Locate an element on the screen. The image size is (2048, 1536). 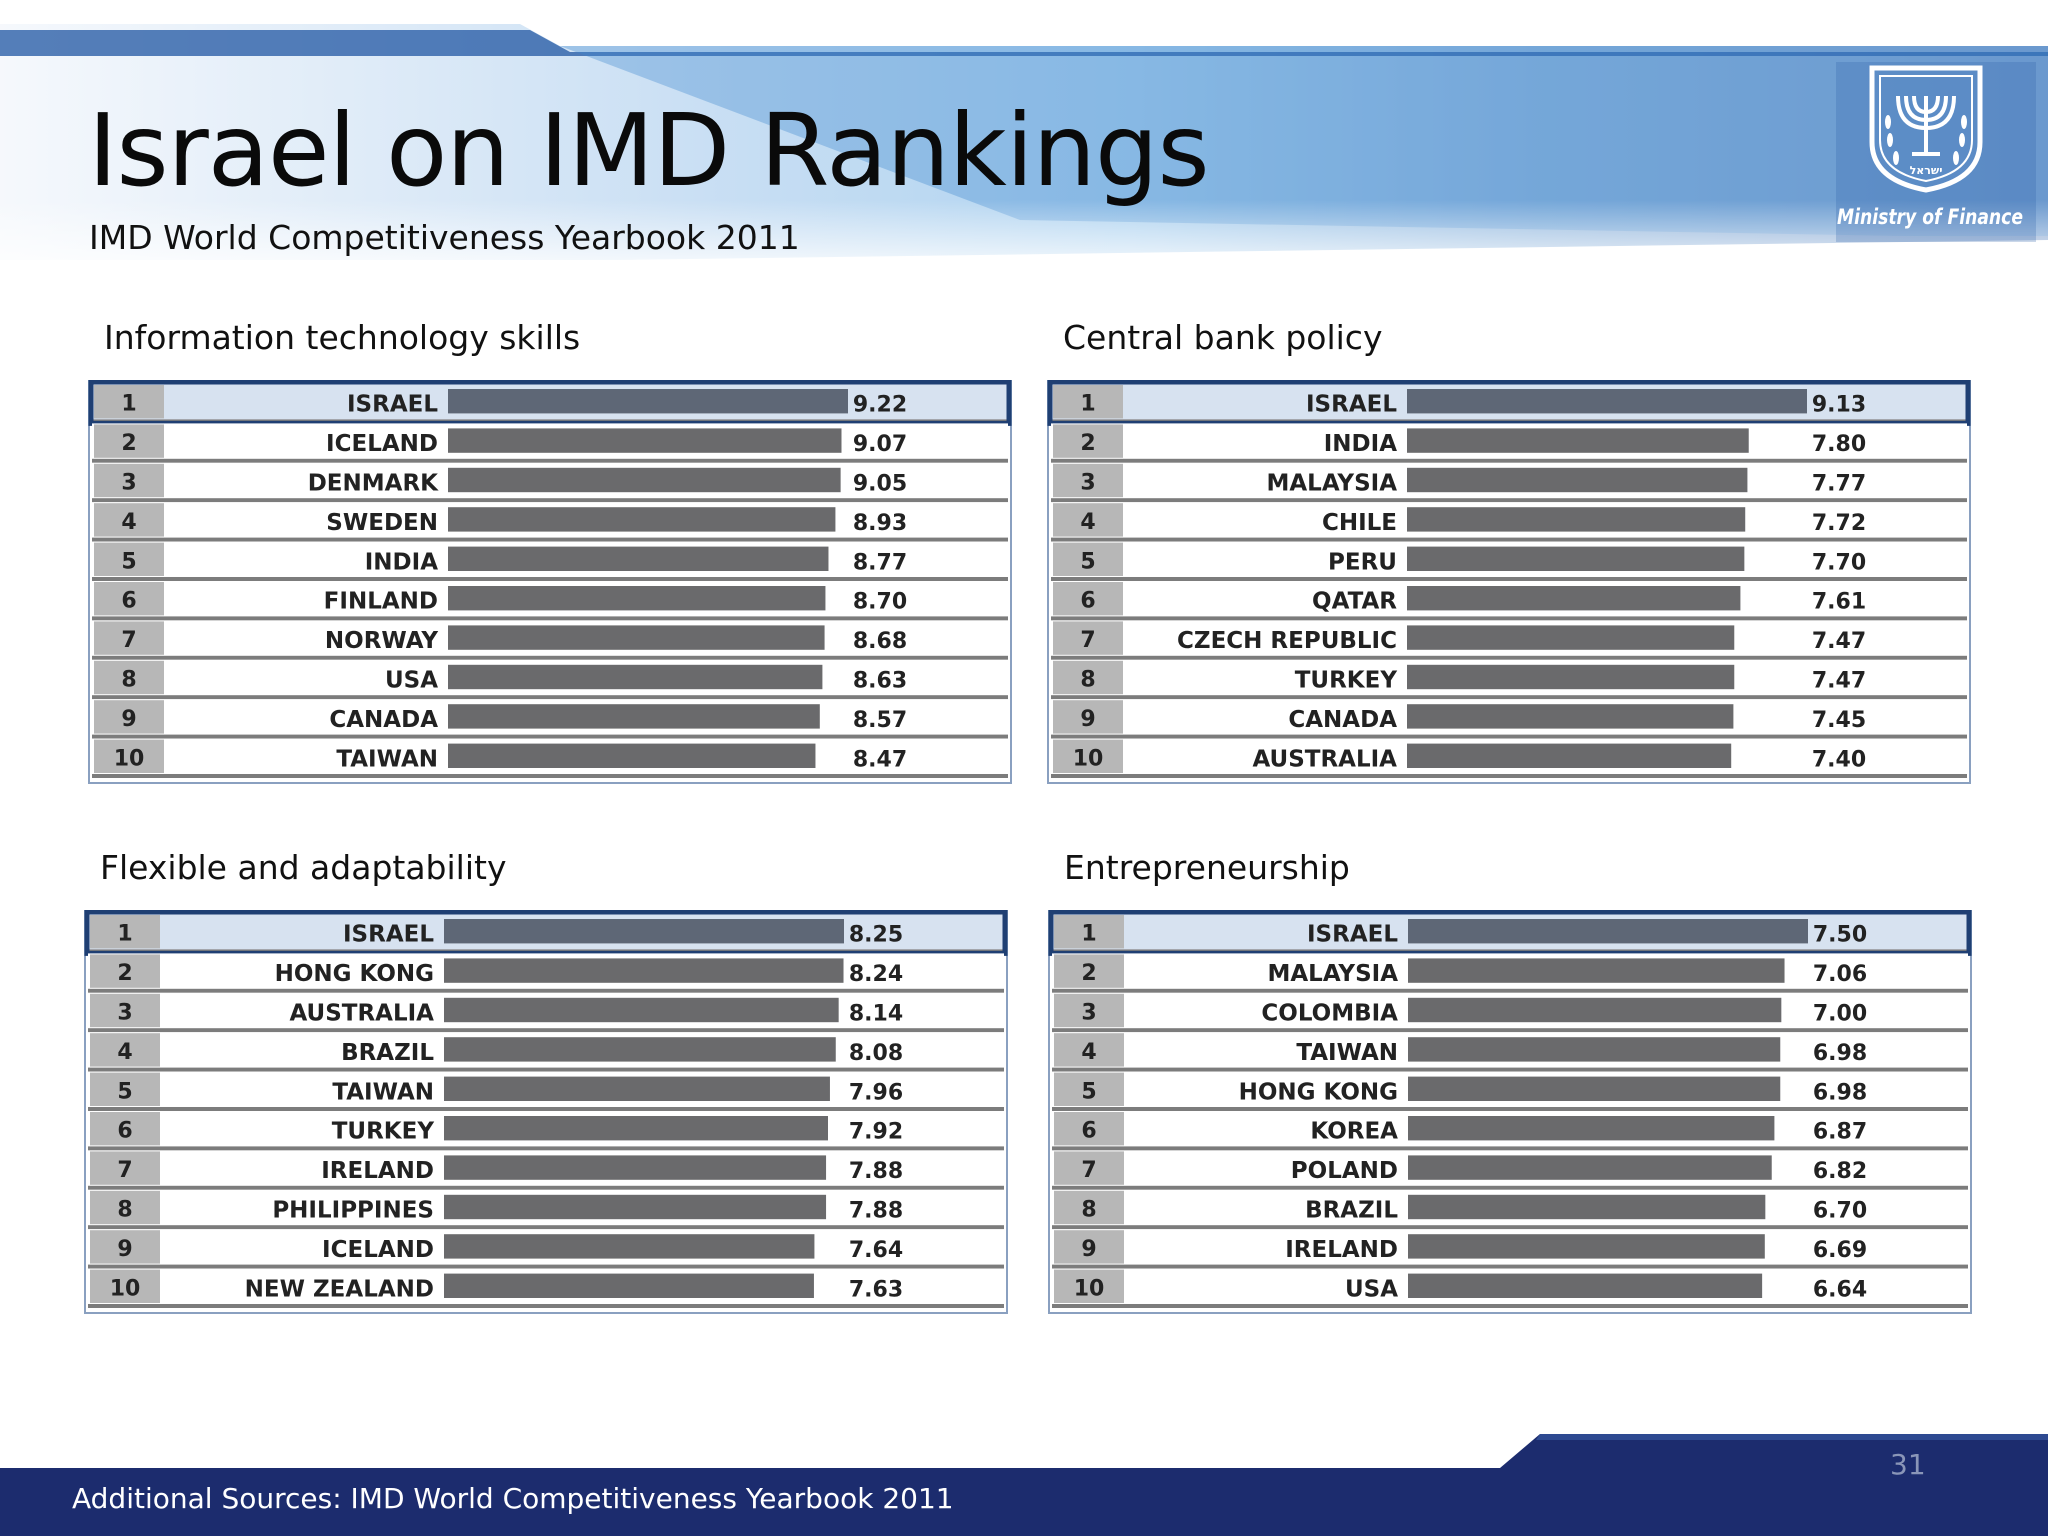
table-row: 2 ICELAND 9.07 is located at coordinates (550, 443).